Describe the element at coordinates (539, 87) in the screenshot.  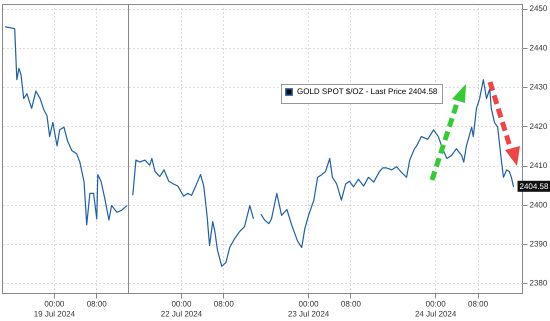
I see `y-tick-label: 2430` at that location.